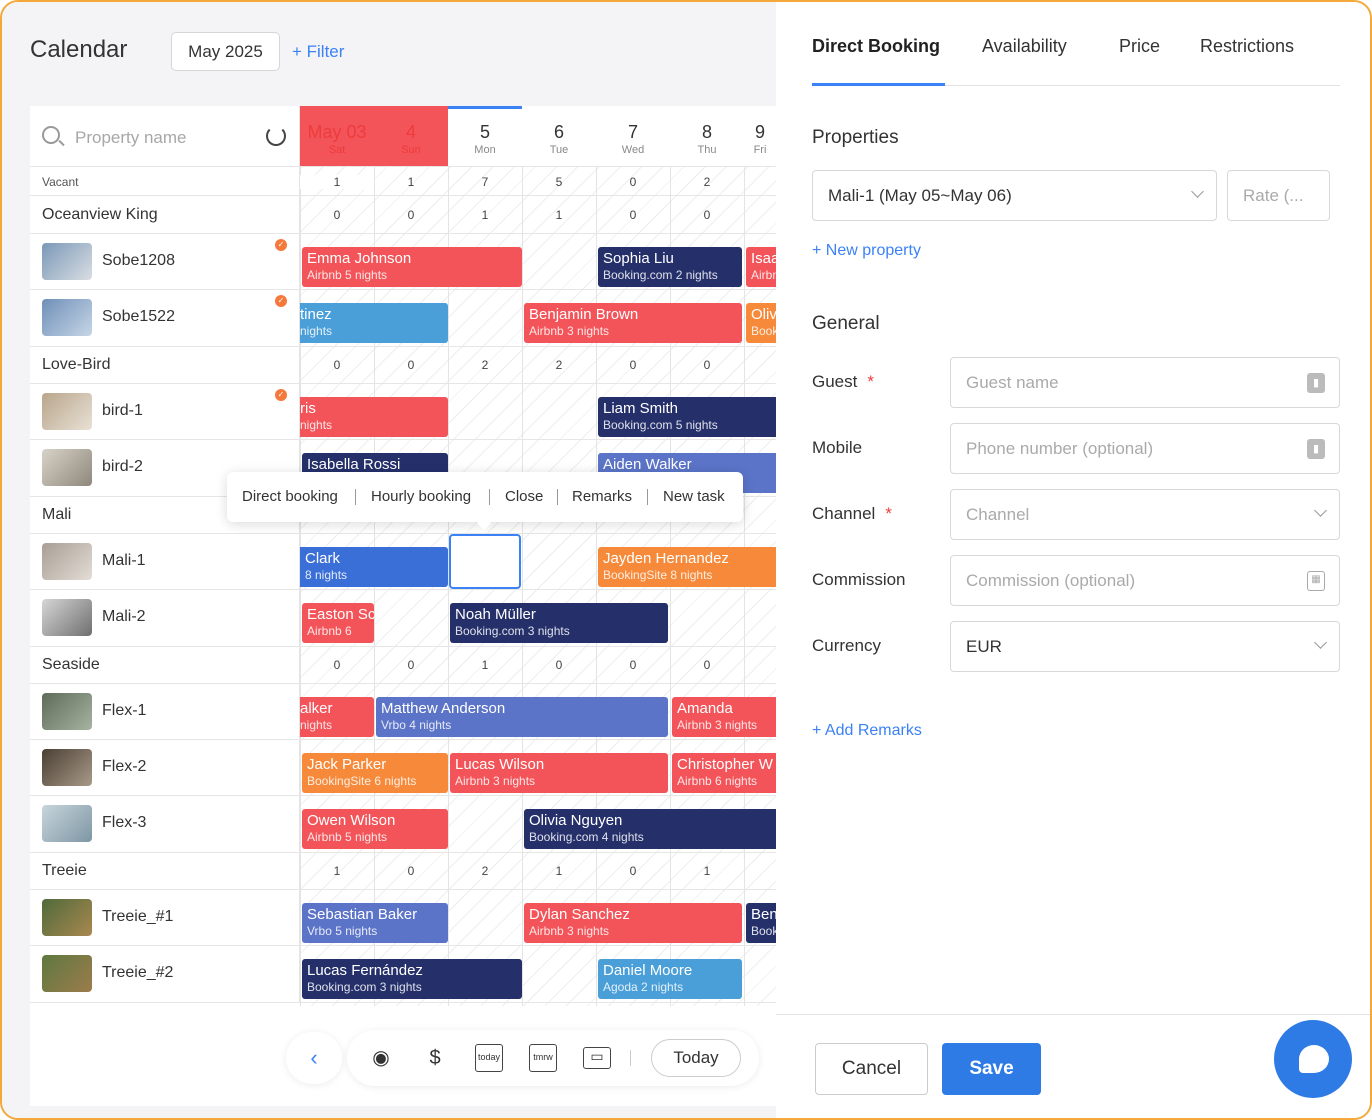 The width and height of the screenshot is (1372, 1120). I want to click on channel-select: Channel, so click(1145, 514).